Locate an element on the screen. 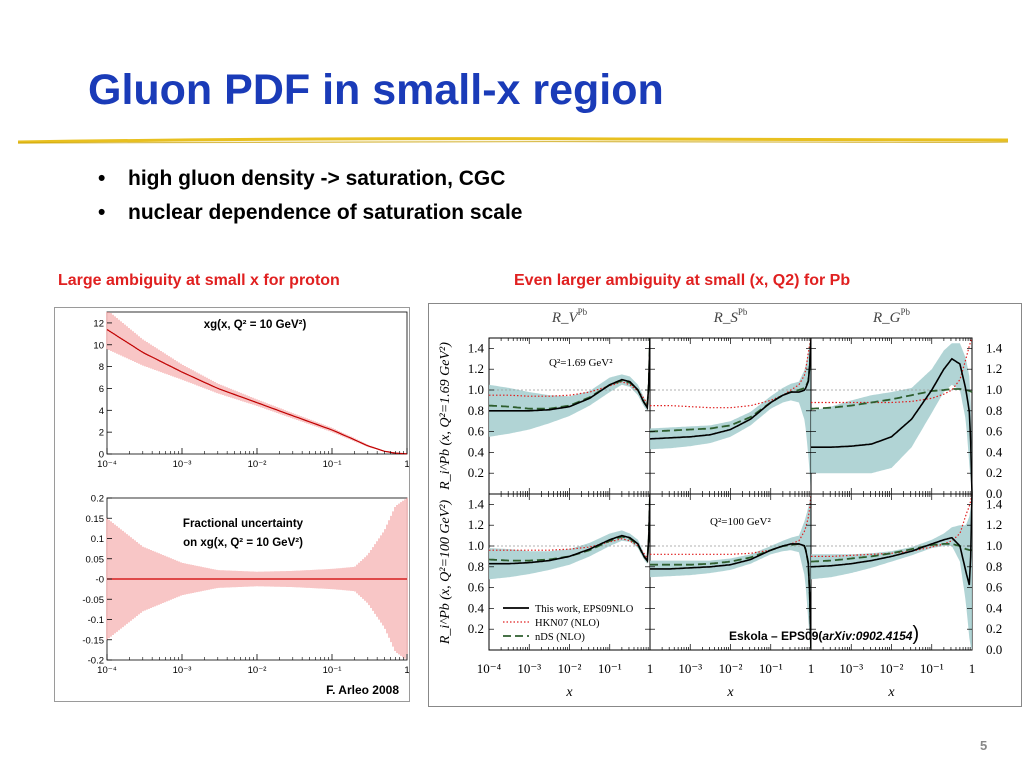 The width and height of the screenshot is (1024, 768). y-tick-label: -0.15 is located at coordinates (93, 640).